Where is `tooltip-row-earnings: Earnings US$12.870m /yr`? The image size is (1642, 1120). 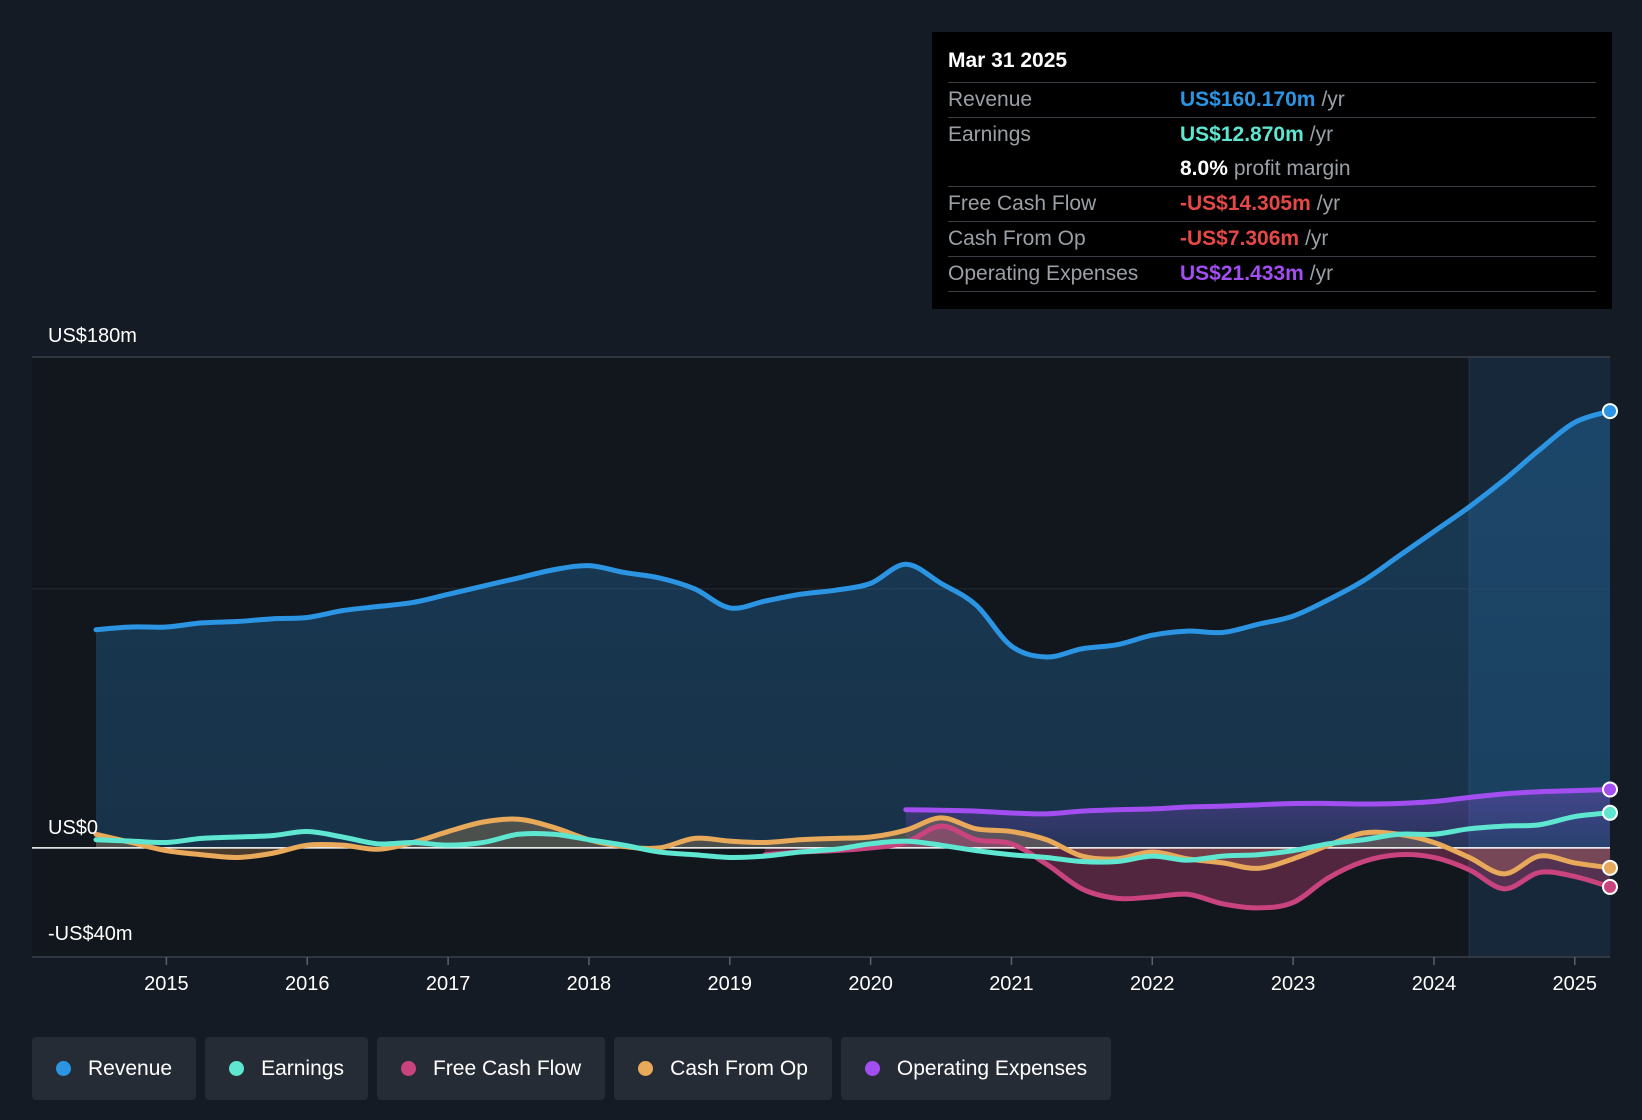
tooltip-row-earnings: Earnings US$12.870m /yr is located at coordinates (1272, 135).